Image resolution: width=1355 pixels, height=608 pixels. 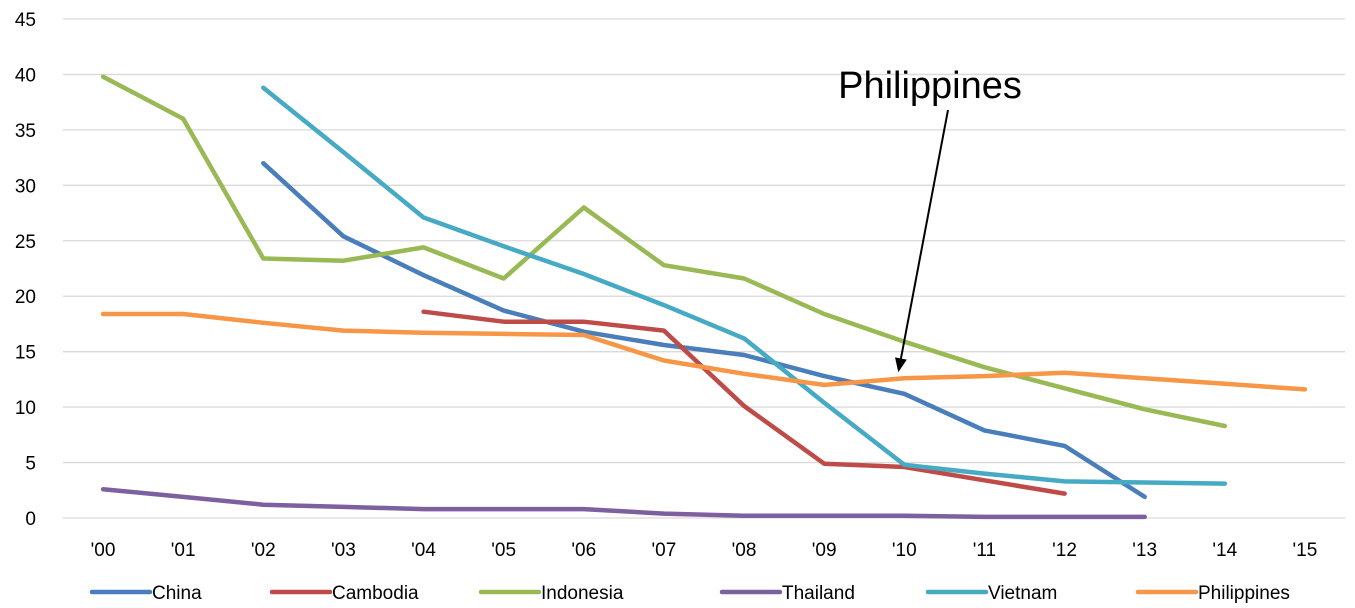 I want to click on y-tick-label: 10, so click(x=25, y=408).